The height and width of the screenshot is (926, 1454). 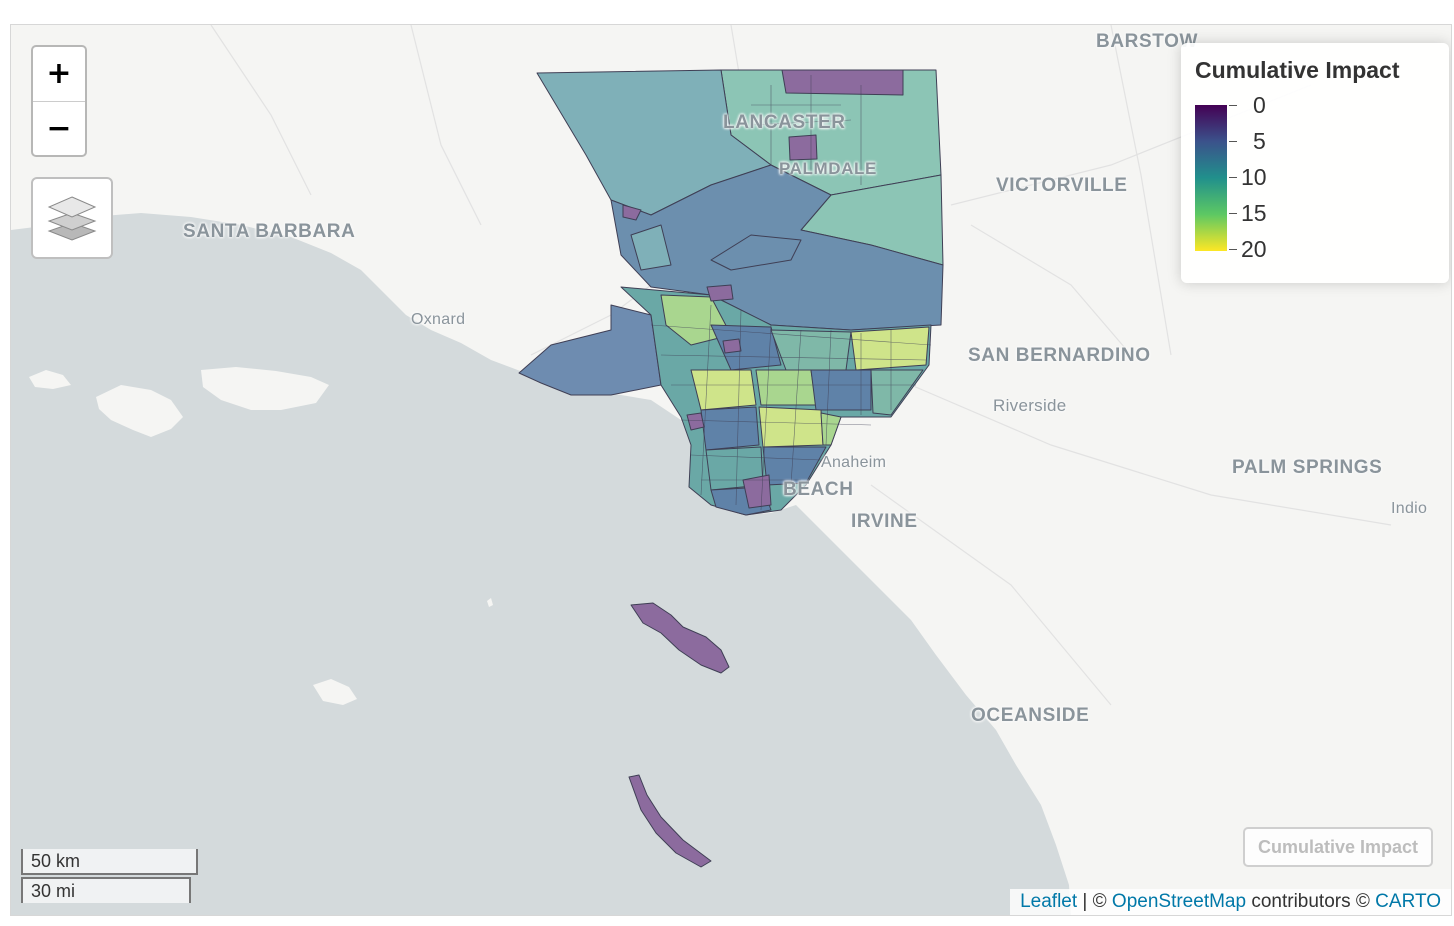 I want to click on leaflet-link: Leaflet, so click(x=1049, y=901).